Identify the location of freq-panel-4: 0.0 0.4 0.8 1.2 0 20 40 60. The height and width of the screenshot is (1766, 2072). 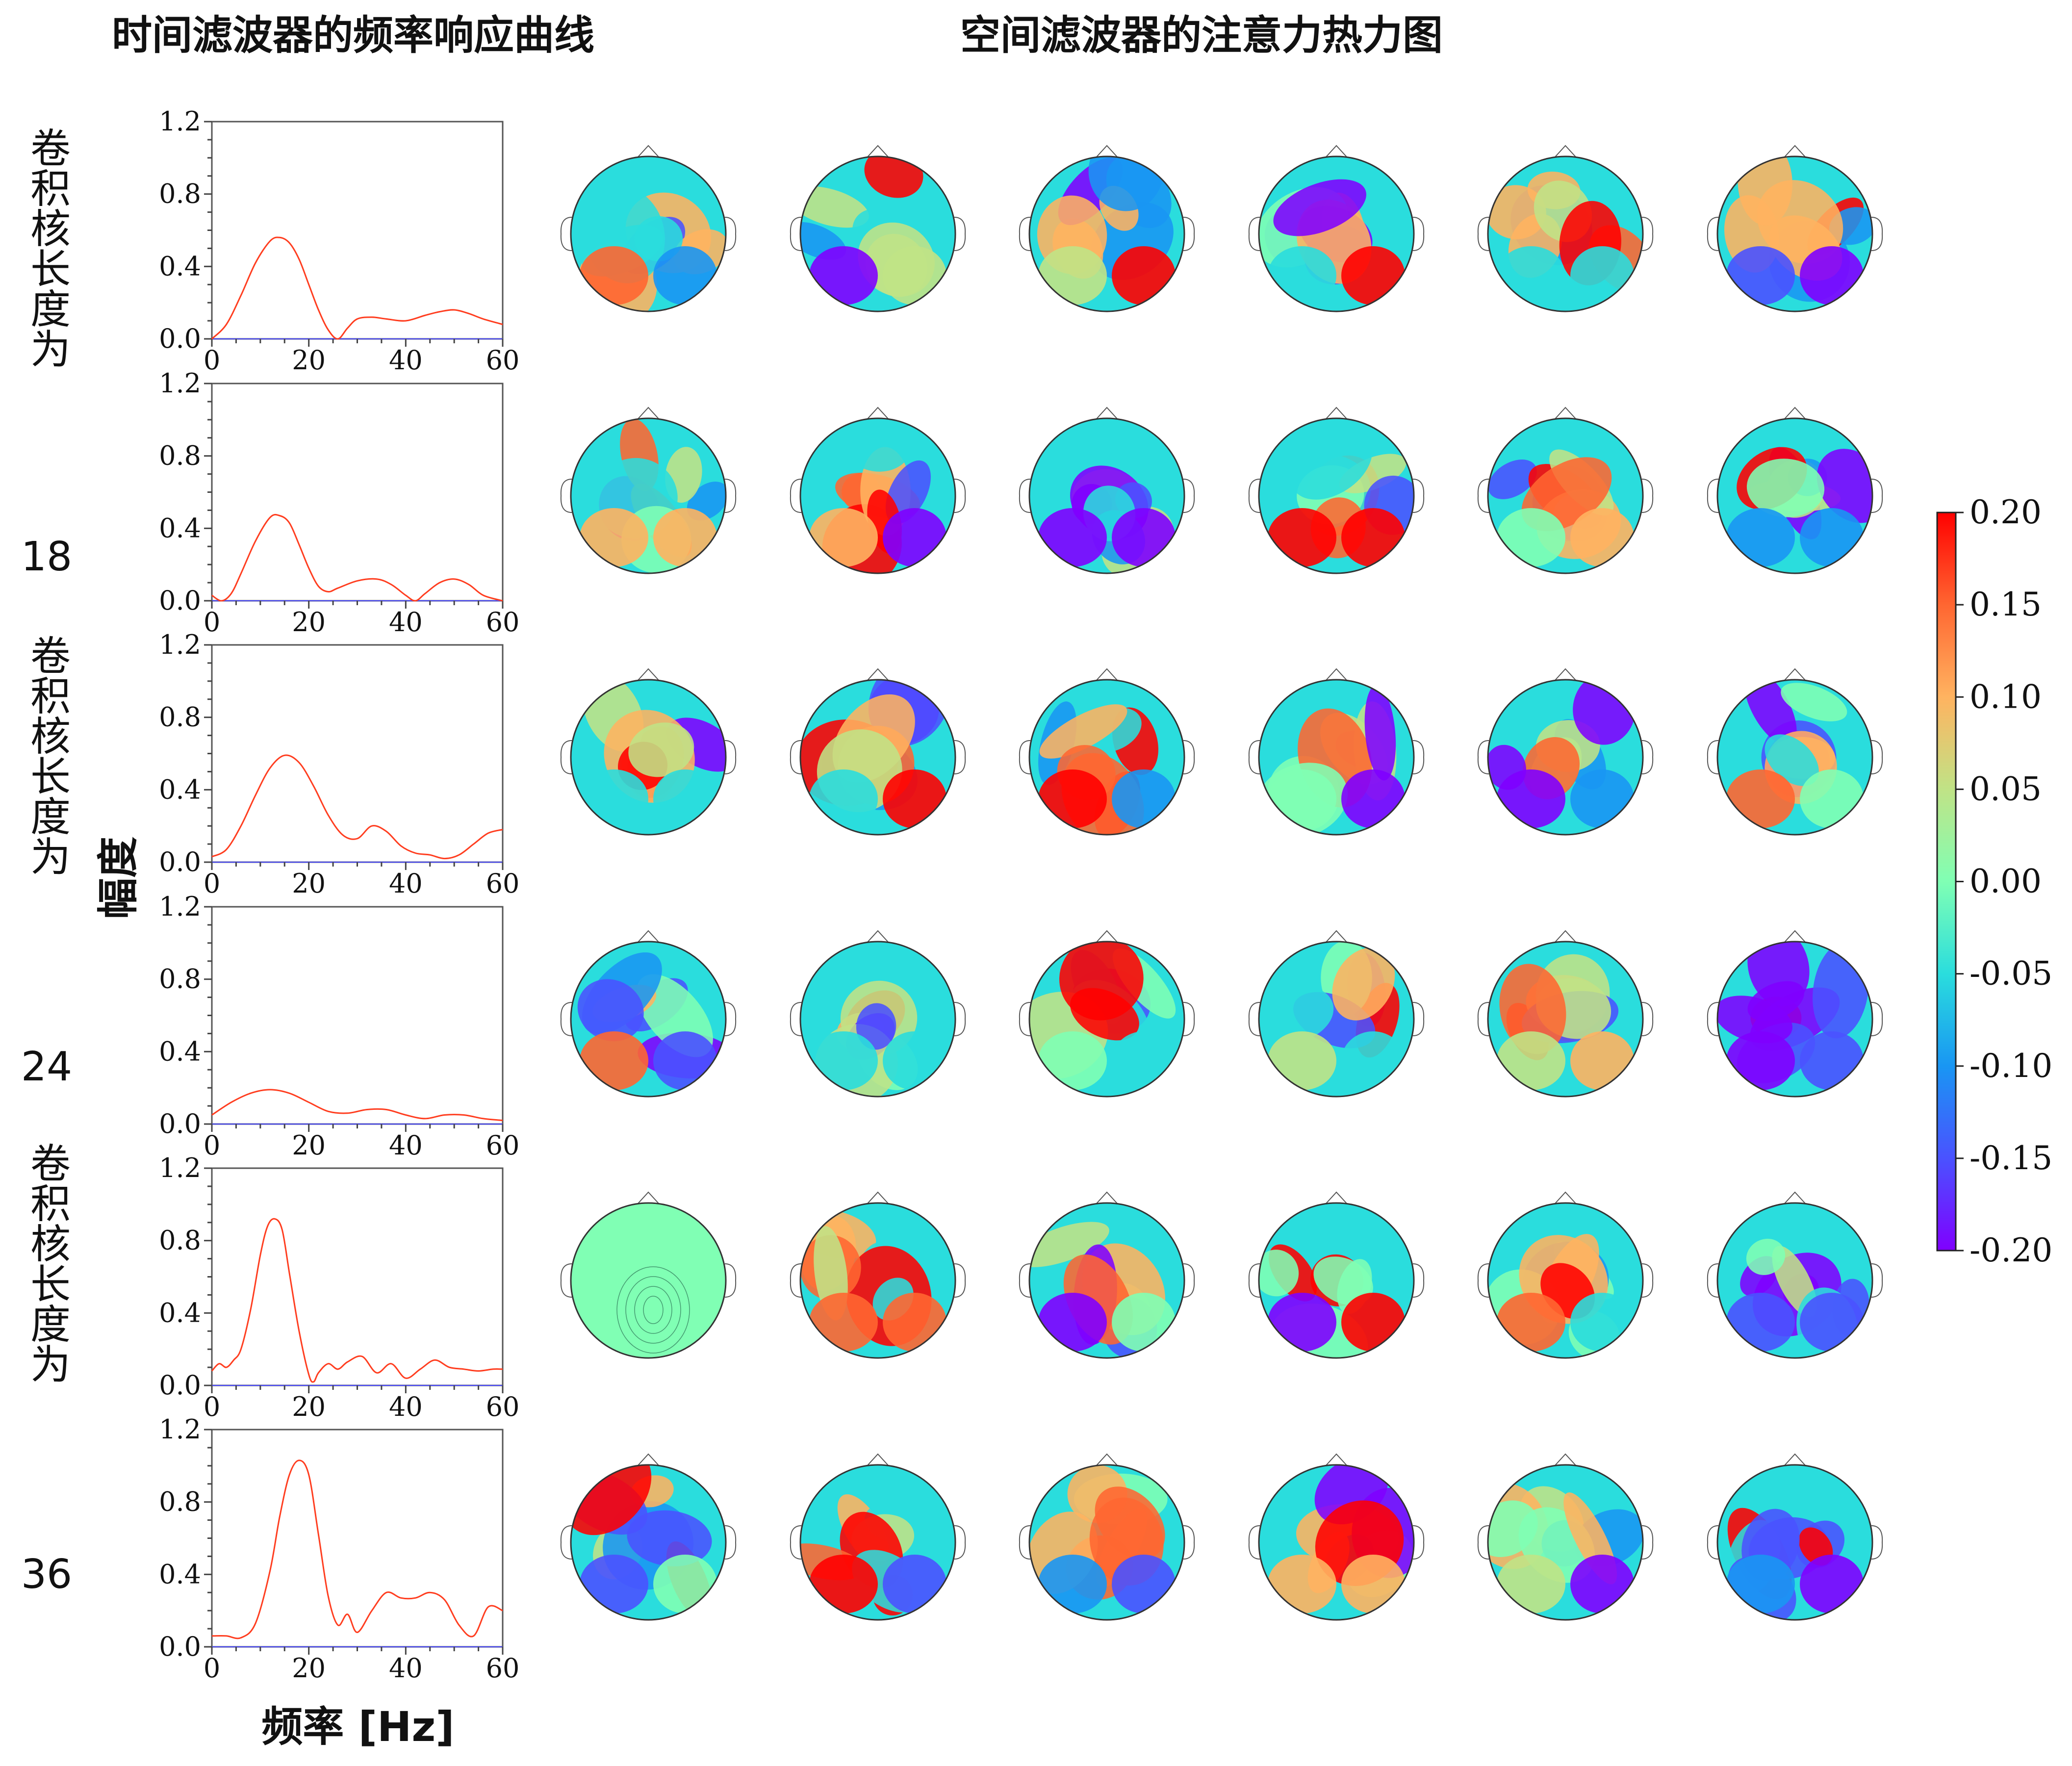
(339, 1026).